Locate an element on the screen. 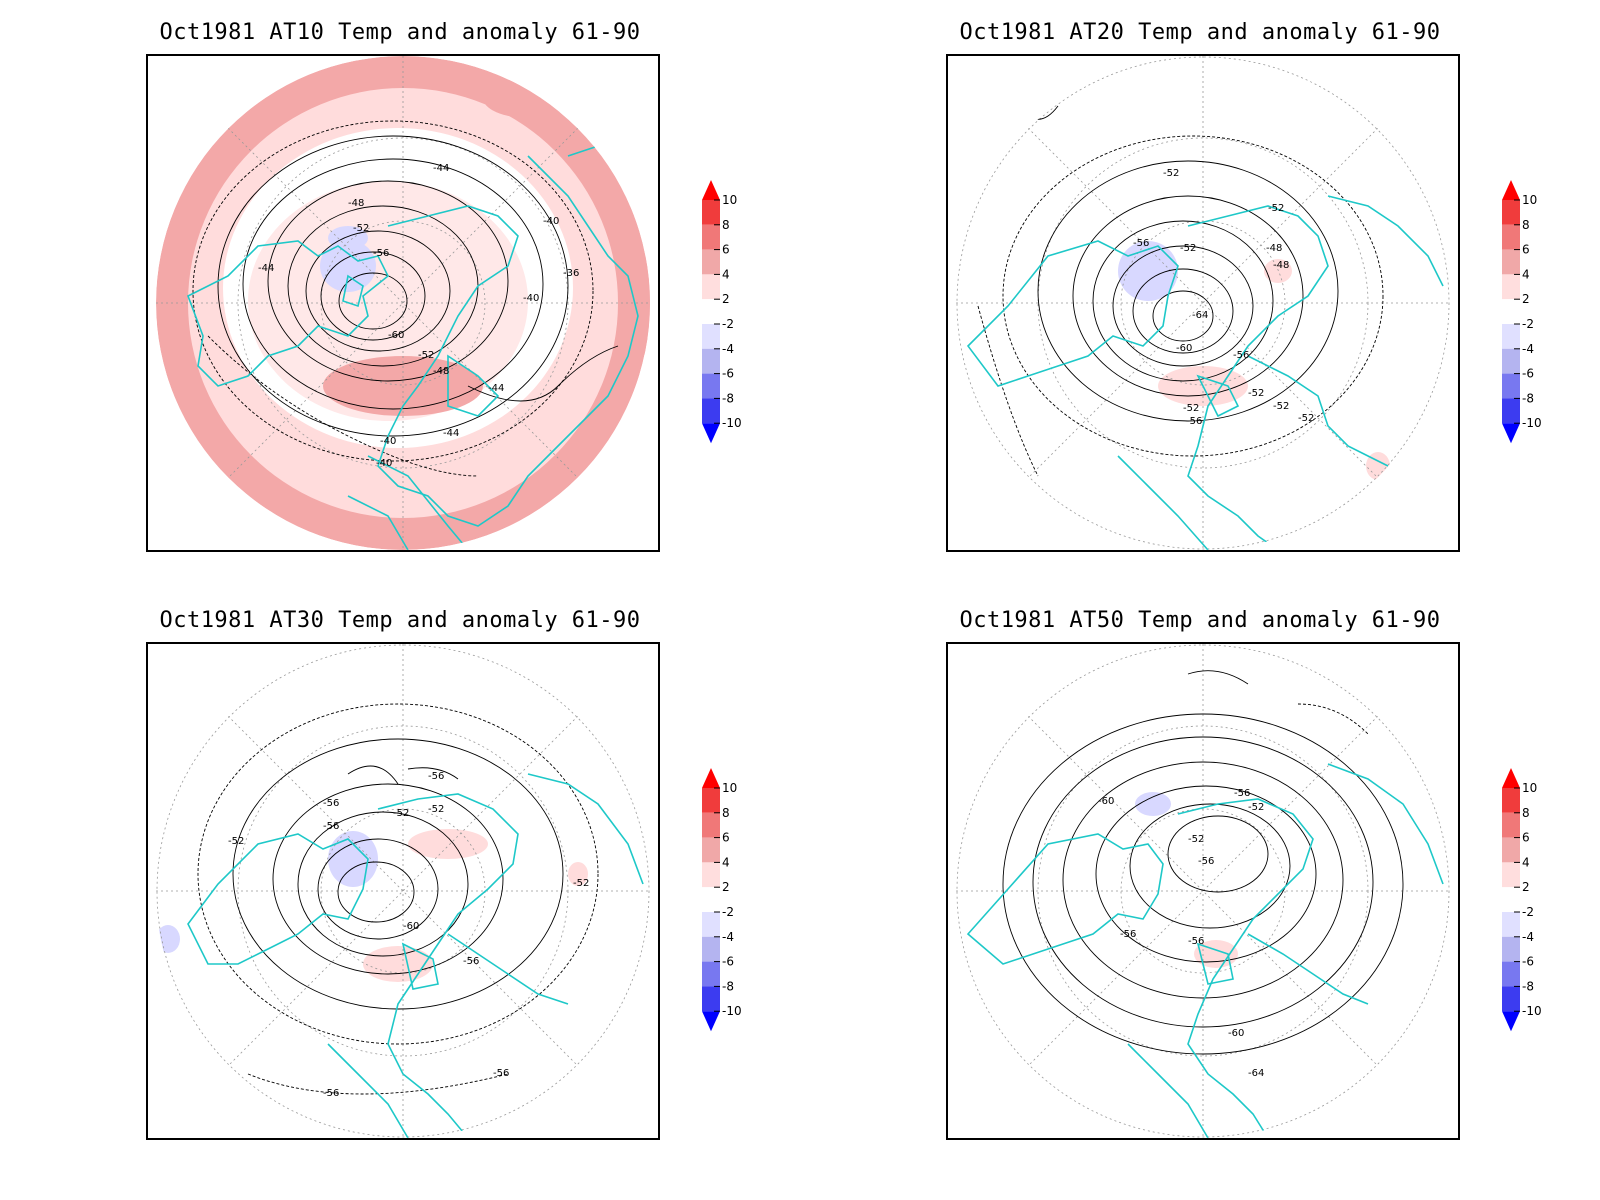 The width and height of the screenshot is (1600, 1200). isotherms is located at coordinates (1203, 862).